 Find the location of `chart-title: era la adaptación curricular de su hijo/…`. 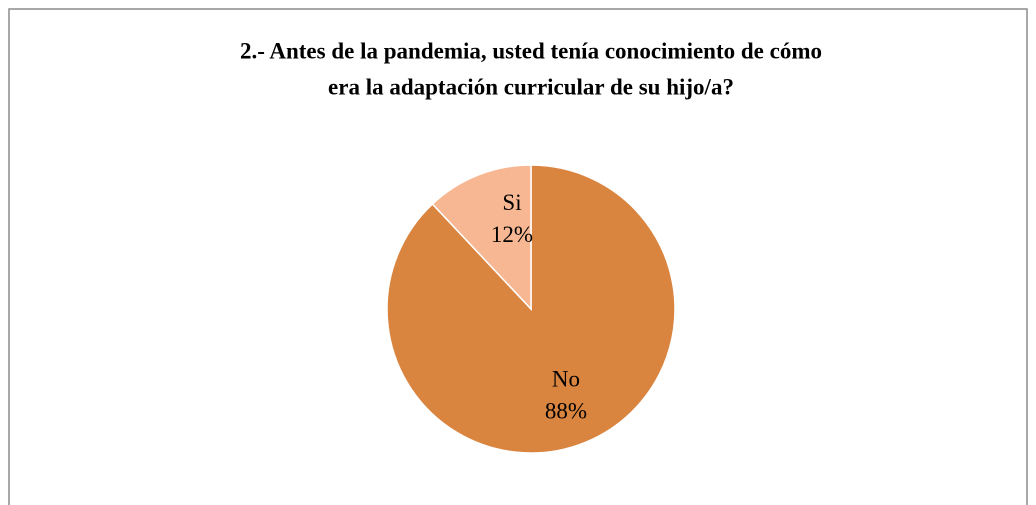

chart-title: era la adaptación curricular de su hijo/… is located at coordinates (531, 86).